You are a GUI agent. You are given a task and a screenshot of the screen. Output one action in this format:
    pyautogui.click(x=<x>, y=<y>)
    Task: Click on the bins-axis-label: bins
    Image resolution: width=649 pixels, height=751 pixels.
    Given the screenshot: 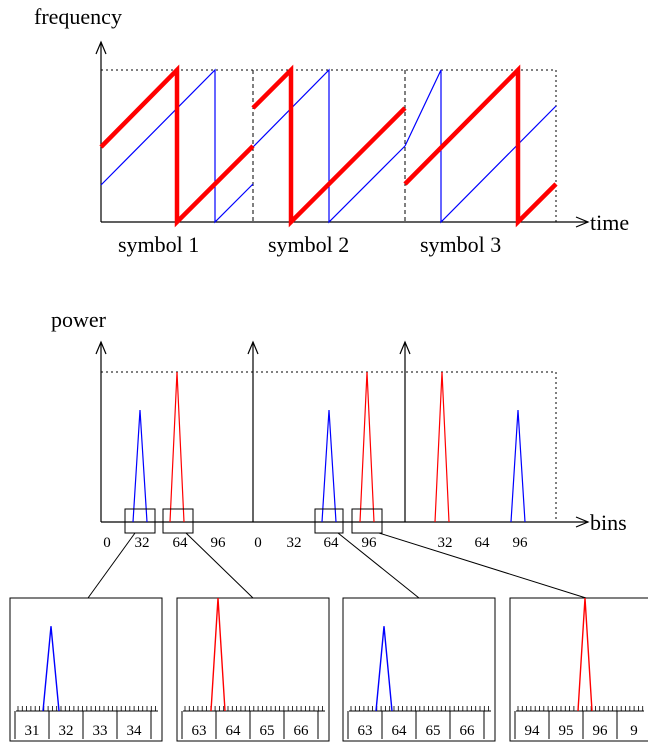 What is the action you would take?
    pyautogui.click(x=608, y=522)
    